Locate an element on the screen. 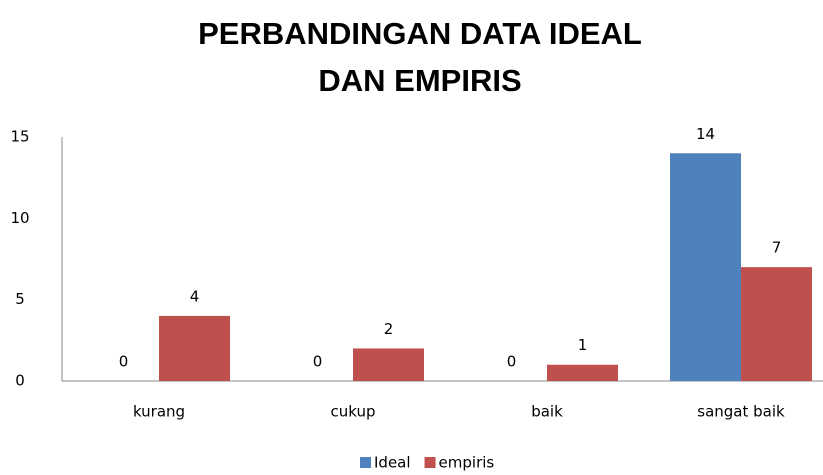 The width and height of the screenshot is (823, 475). data-label: 1 is located at coordinates (583, 345).